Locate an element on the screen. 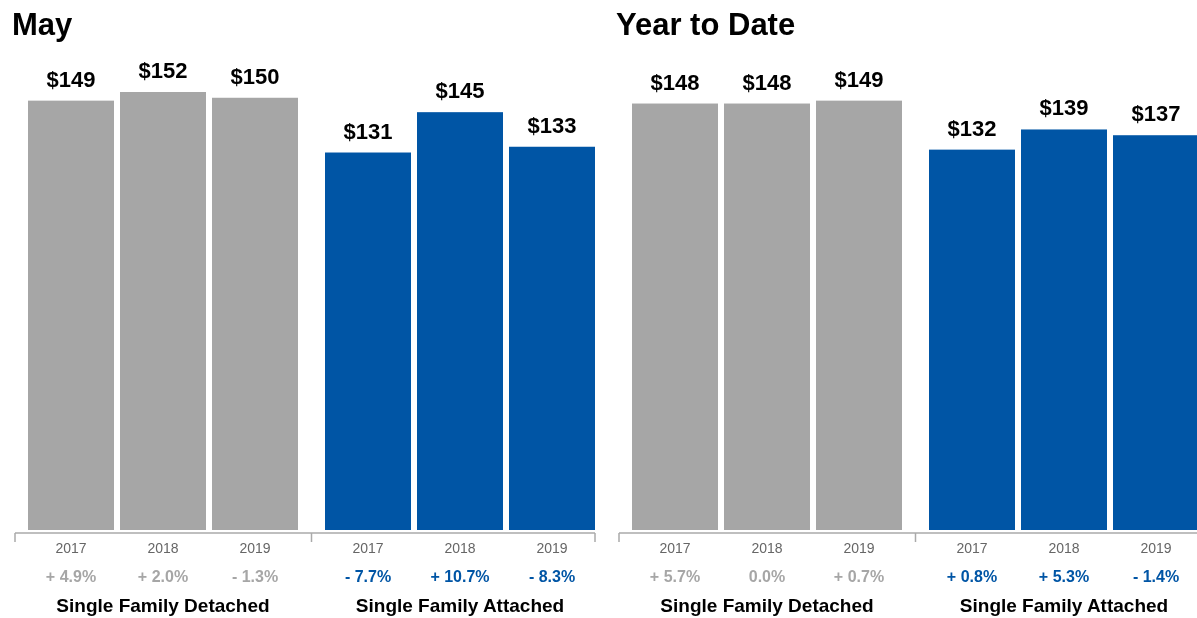 This screenshot has height=618, width=1197. text: 0.0% is located at coordinates (767, 576).